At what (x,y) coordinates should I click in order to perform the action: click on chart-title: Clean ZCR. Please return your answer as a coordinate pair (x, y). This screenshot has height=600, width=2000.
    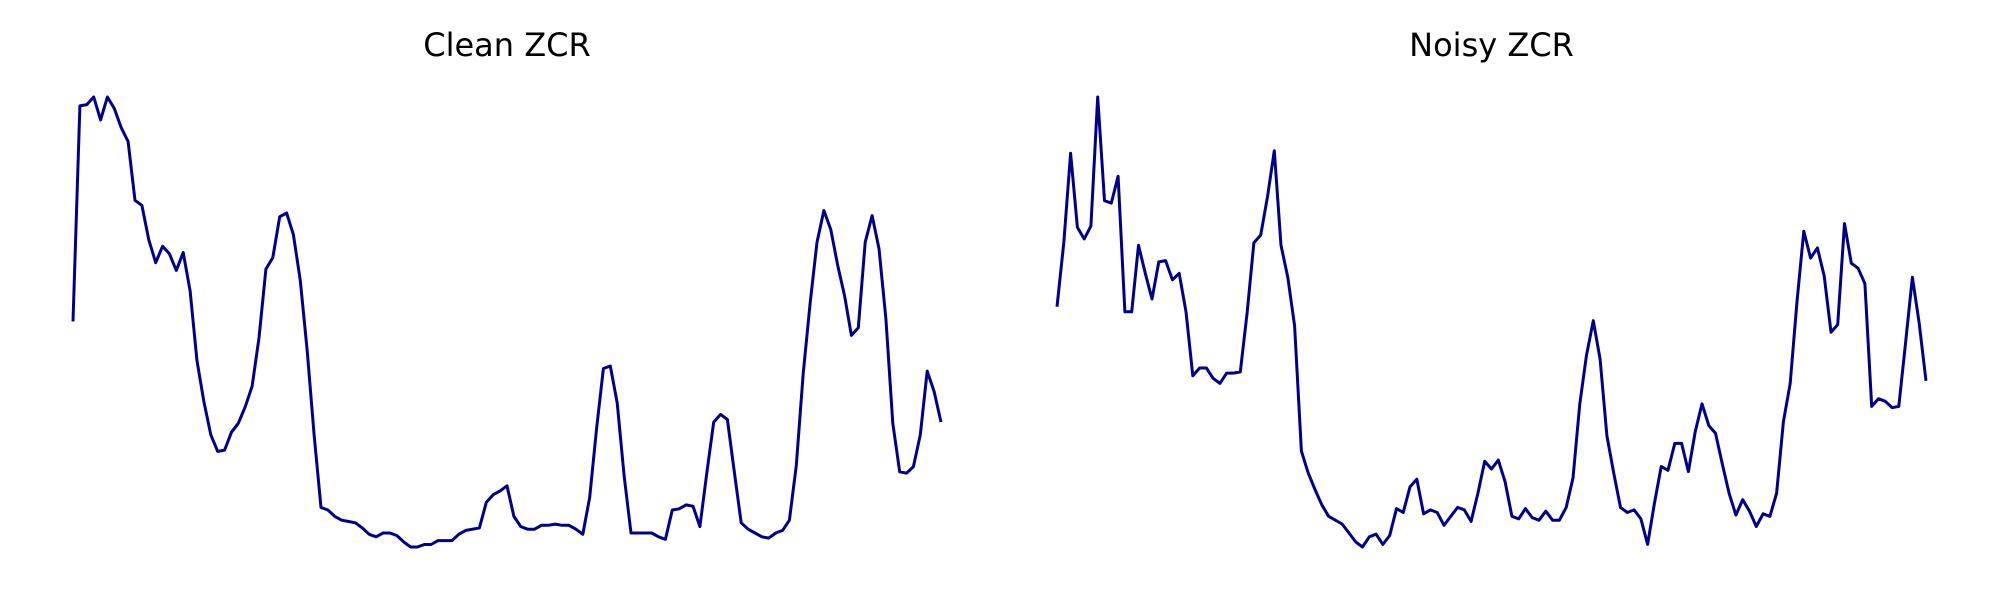
    Looking at the image, I should click on (506, 45).